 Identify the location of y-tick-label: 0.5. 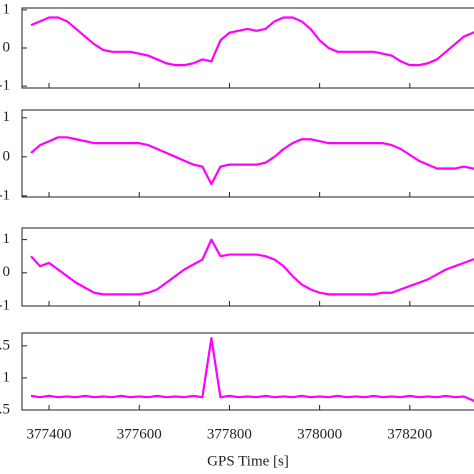
(5, 409).